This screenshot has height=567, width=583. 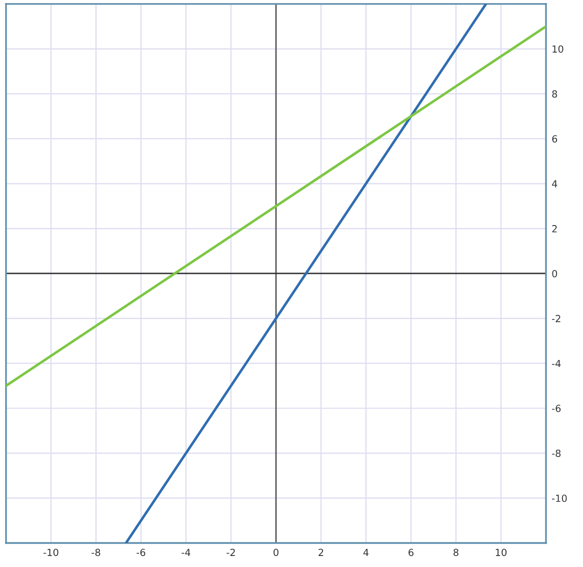 I want to click on x-tick-label: -8, so click(x=96, y=552).